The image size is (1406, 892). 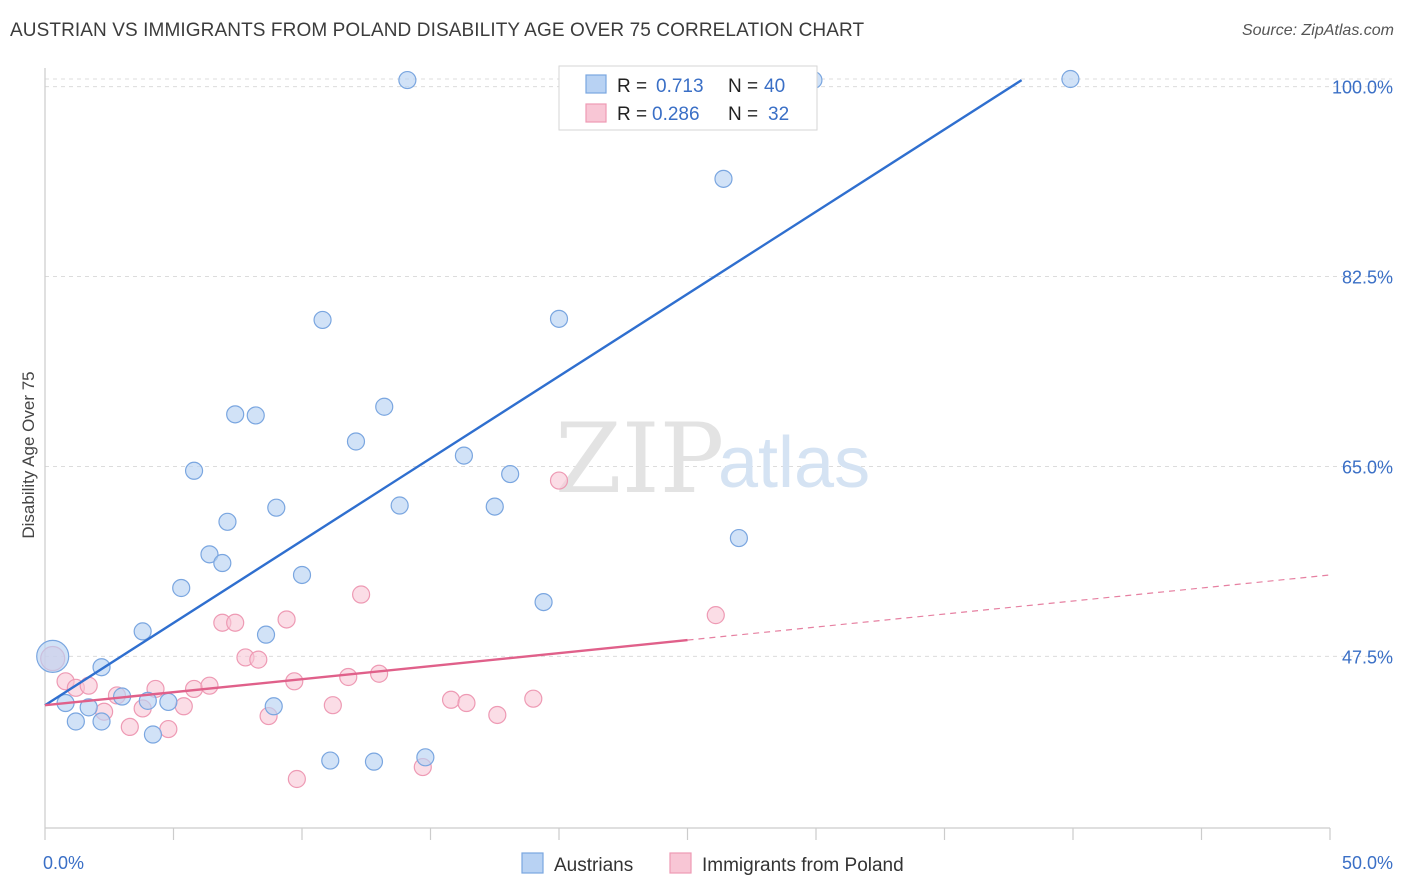 I want to click on y-tick-label: 47.5%, so click(x=1367, y=657).